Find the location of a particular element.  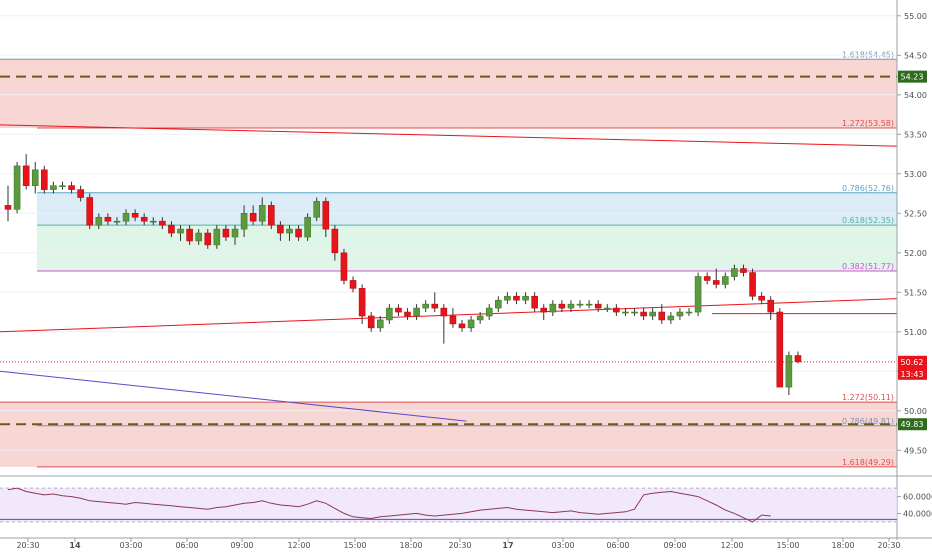

x-tick-label: 17 is located at coordinates (507, 545).